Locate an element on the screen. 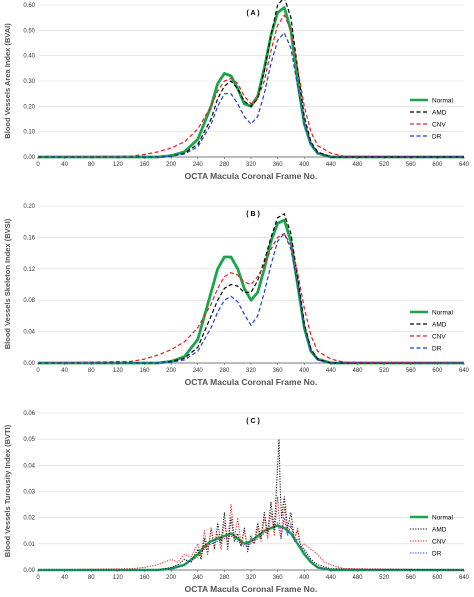 The height and width of the screenshot is (597, 474). x-tick-label: 520 is located at coordinates (384, 371).